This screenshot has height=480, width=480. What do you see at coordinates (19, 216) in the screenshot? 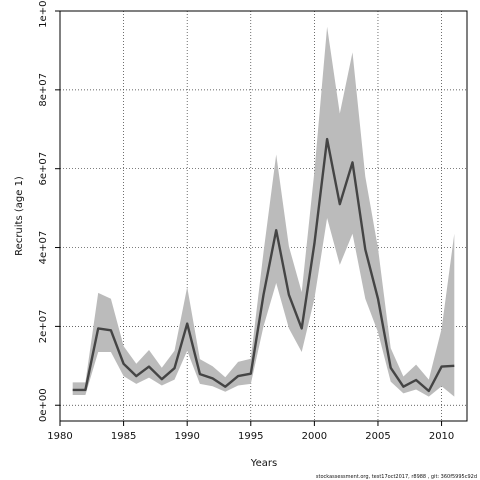
I see `y-axis-label: Recruits (age 1)` at bounding box center [19, 216].